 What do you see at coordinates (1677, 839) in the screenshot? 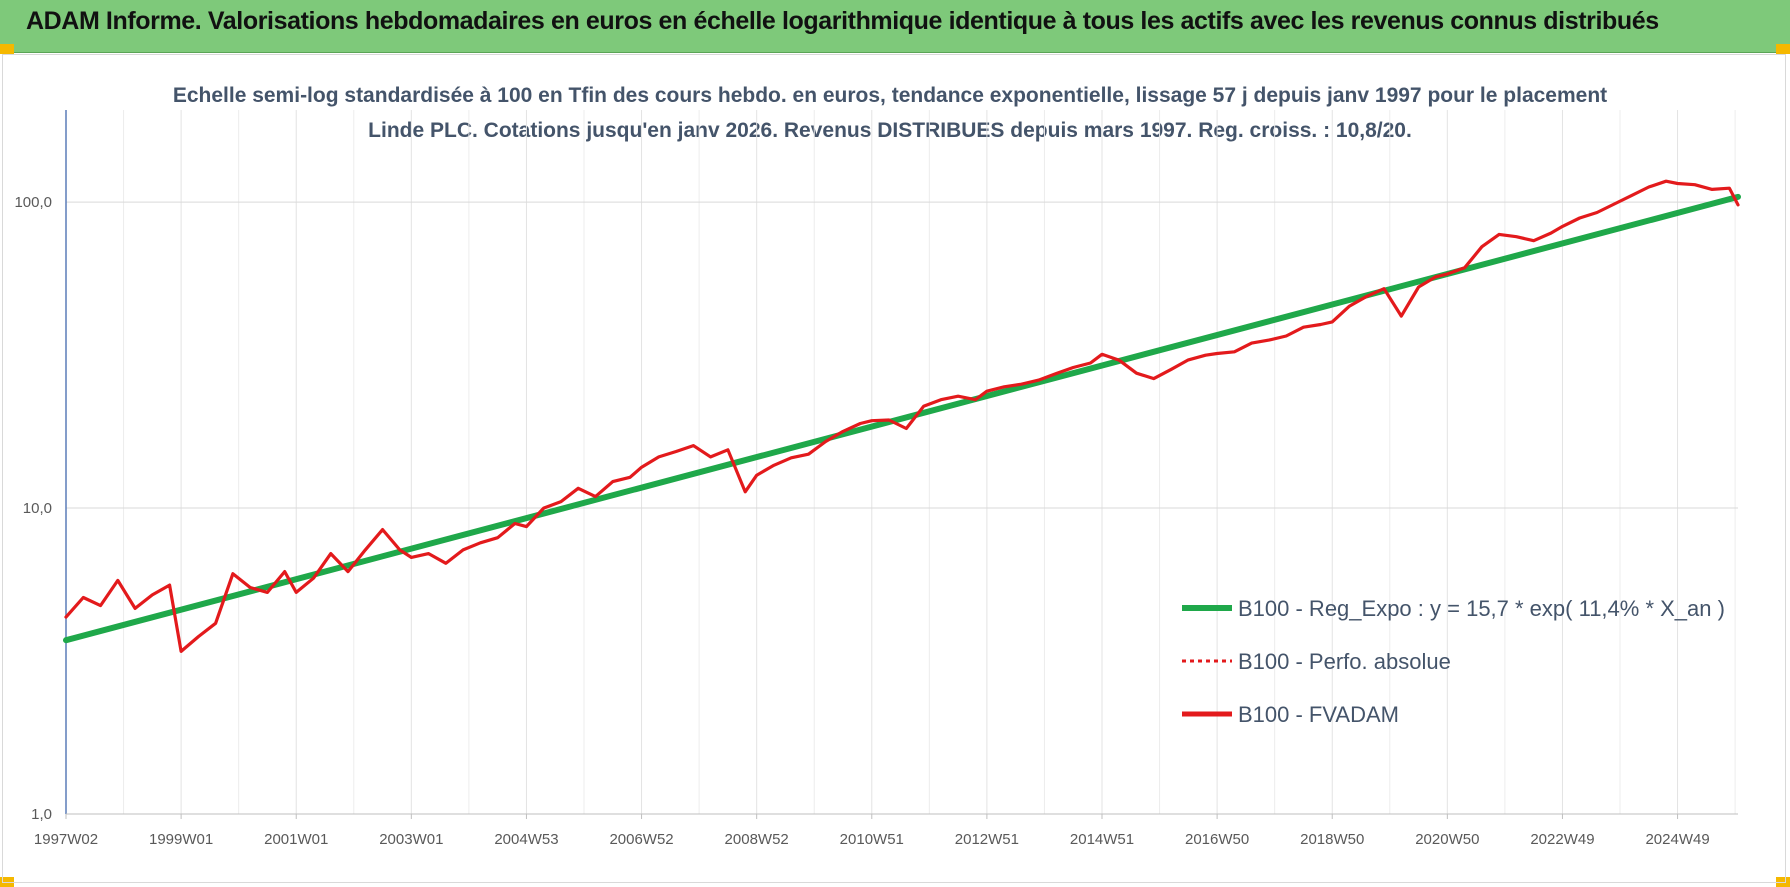
I see `x-tick-label: 2024W49` at bounding box center [1677, 839].